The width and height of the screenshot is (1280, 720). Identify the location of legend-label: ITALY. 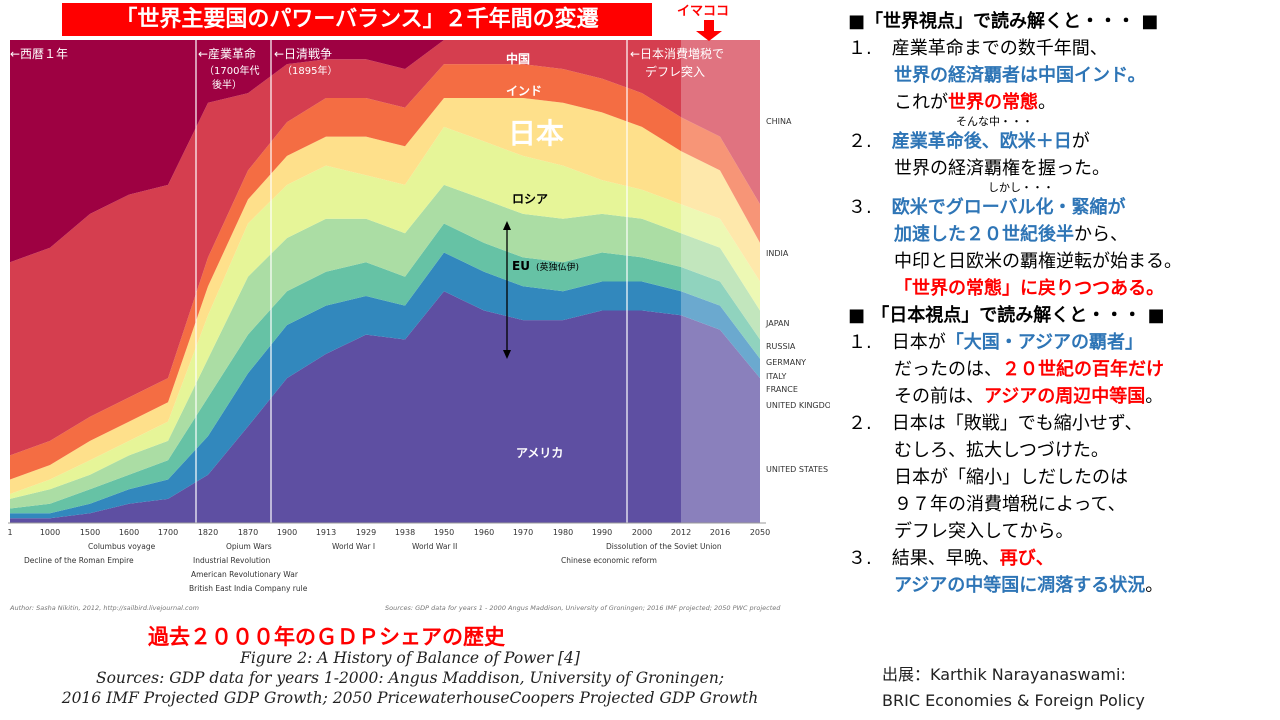
(776, 376).